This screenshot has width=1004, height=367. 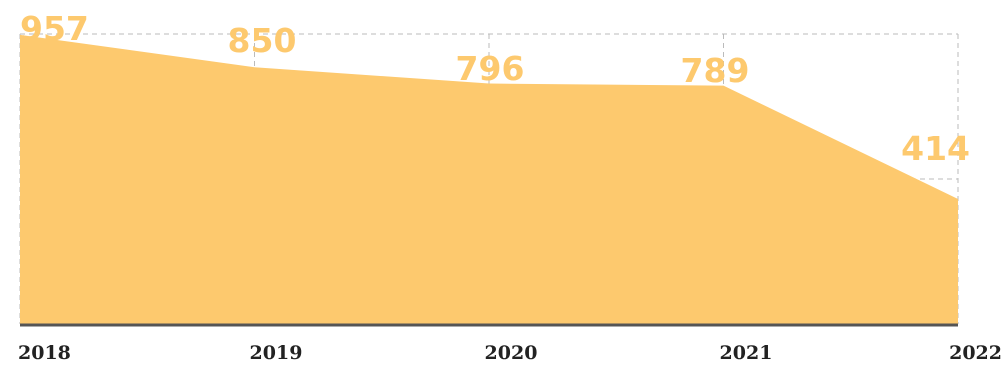 What do you see at coordinates (746, 353) in the screenshot?
I see `x-tick-label-2021: 2021` at bounding box center [746, 353].